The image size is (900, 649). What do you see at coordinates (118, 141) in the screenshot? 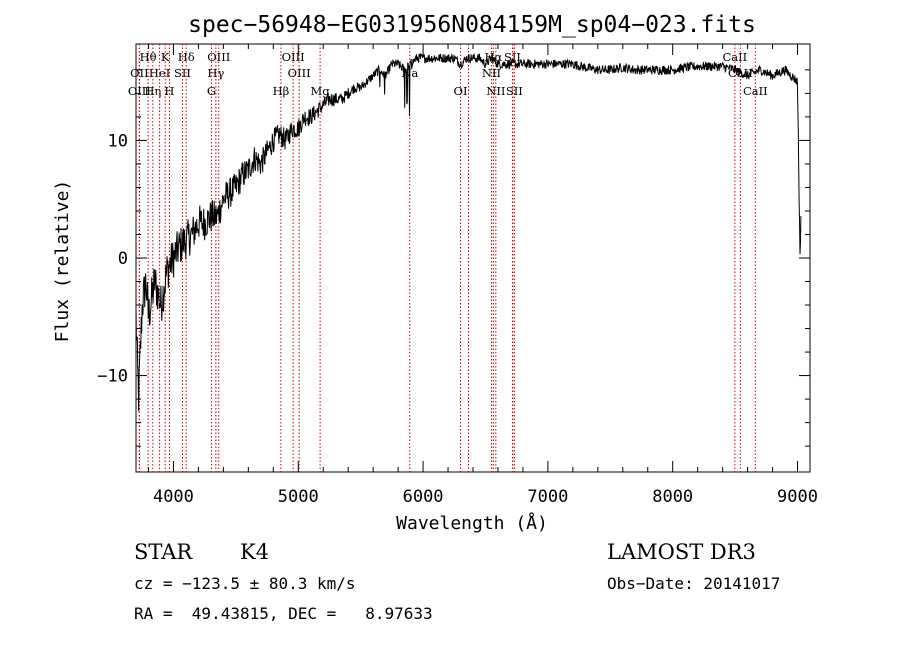
I see `y-tick-label: 10` at bounding box center [118, 141].